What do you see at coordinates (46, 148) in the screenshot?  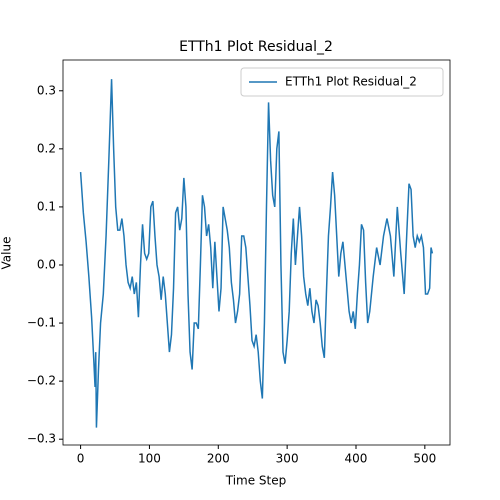 I see `y-tick-label: 0.2` at bounding box center [46, 148].